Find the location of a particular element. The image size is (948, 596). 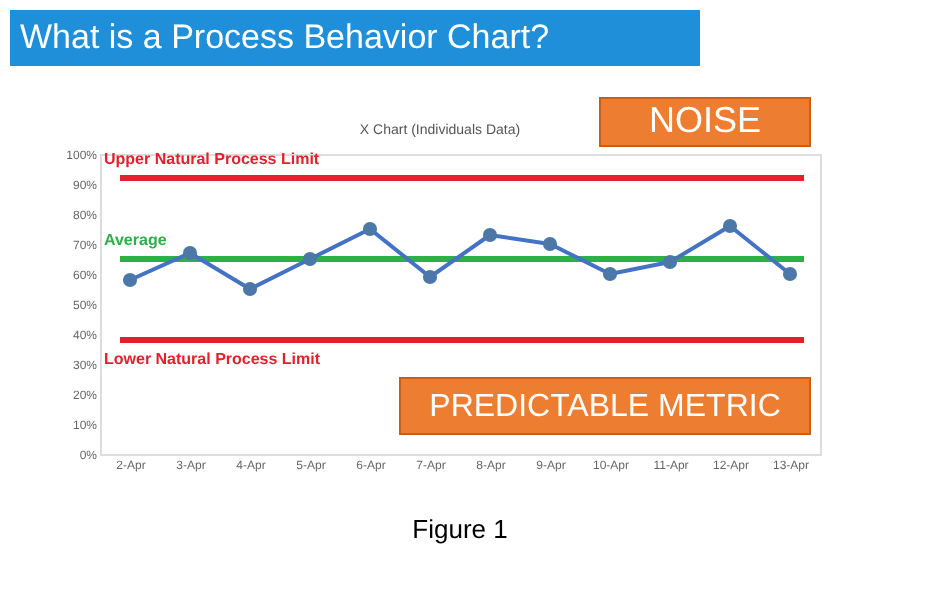

ref-line-label: Upper Natural Process Limit is located at coordinates (212, 159).